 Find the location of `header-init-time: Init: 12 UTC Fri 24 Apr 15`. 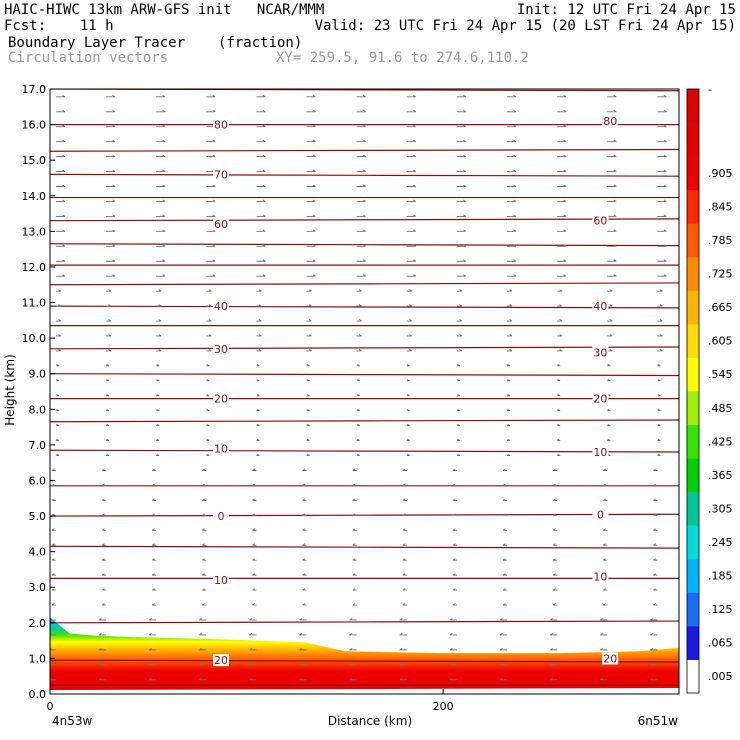

header-init-time: Init: 12 UTC Fri 24 Apr 15 is located at coordinates (626, 10).